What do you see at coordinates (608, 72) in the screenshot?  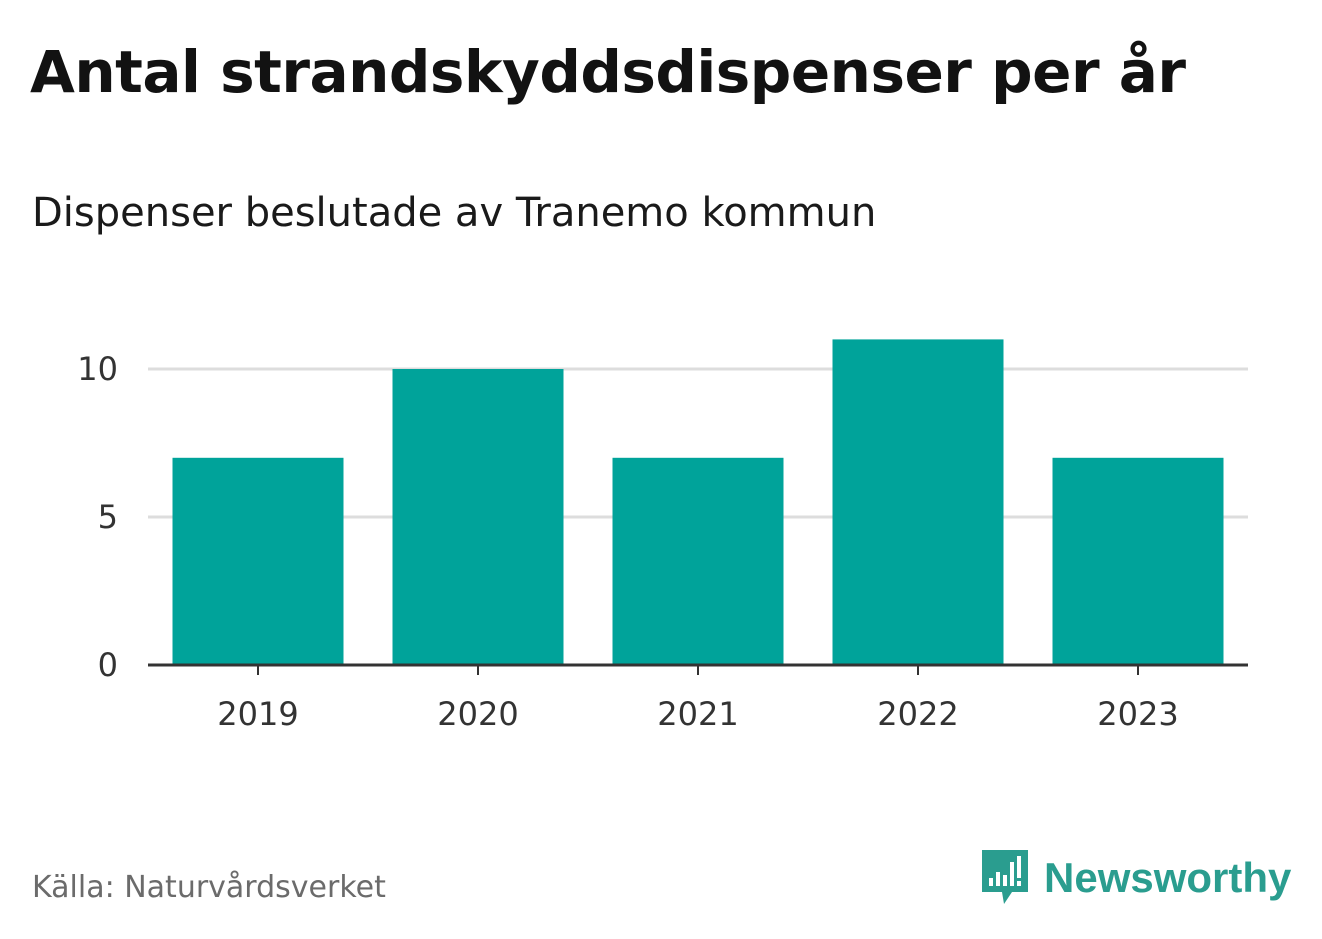 I see `chart-title: Antal strandskyddsdispenser per år` at bounding box center [608, 72].